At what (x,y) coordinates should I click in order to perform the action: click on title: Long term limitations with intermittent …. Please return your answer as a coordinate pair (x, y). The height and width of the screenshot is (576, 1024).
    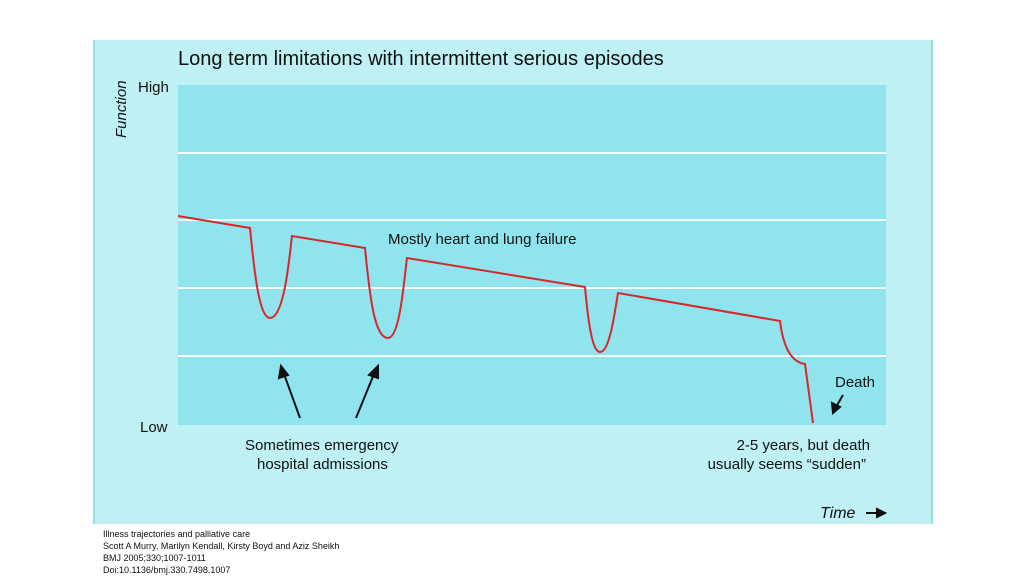
    Looking at the image, I should click on (421, 59).